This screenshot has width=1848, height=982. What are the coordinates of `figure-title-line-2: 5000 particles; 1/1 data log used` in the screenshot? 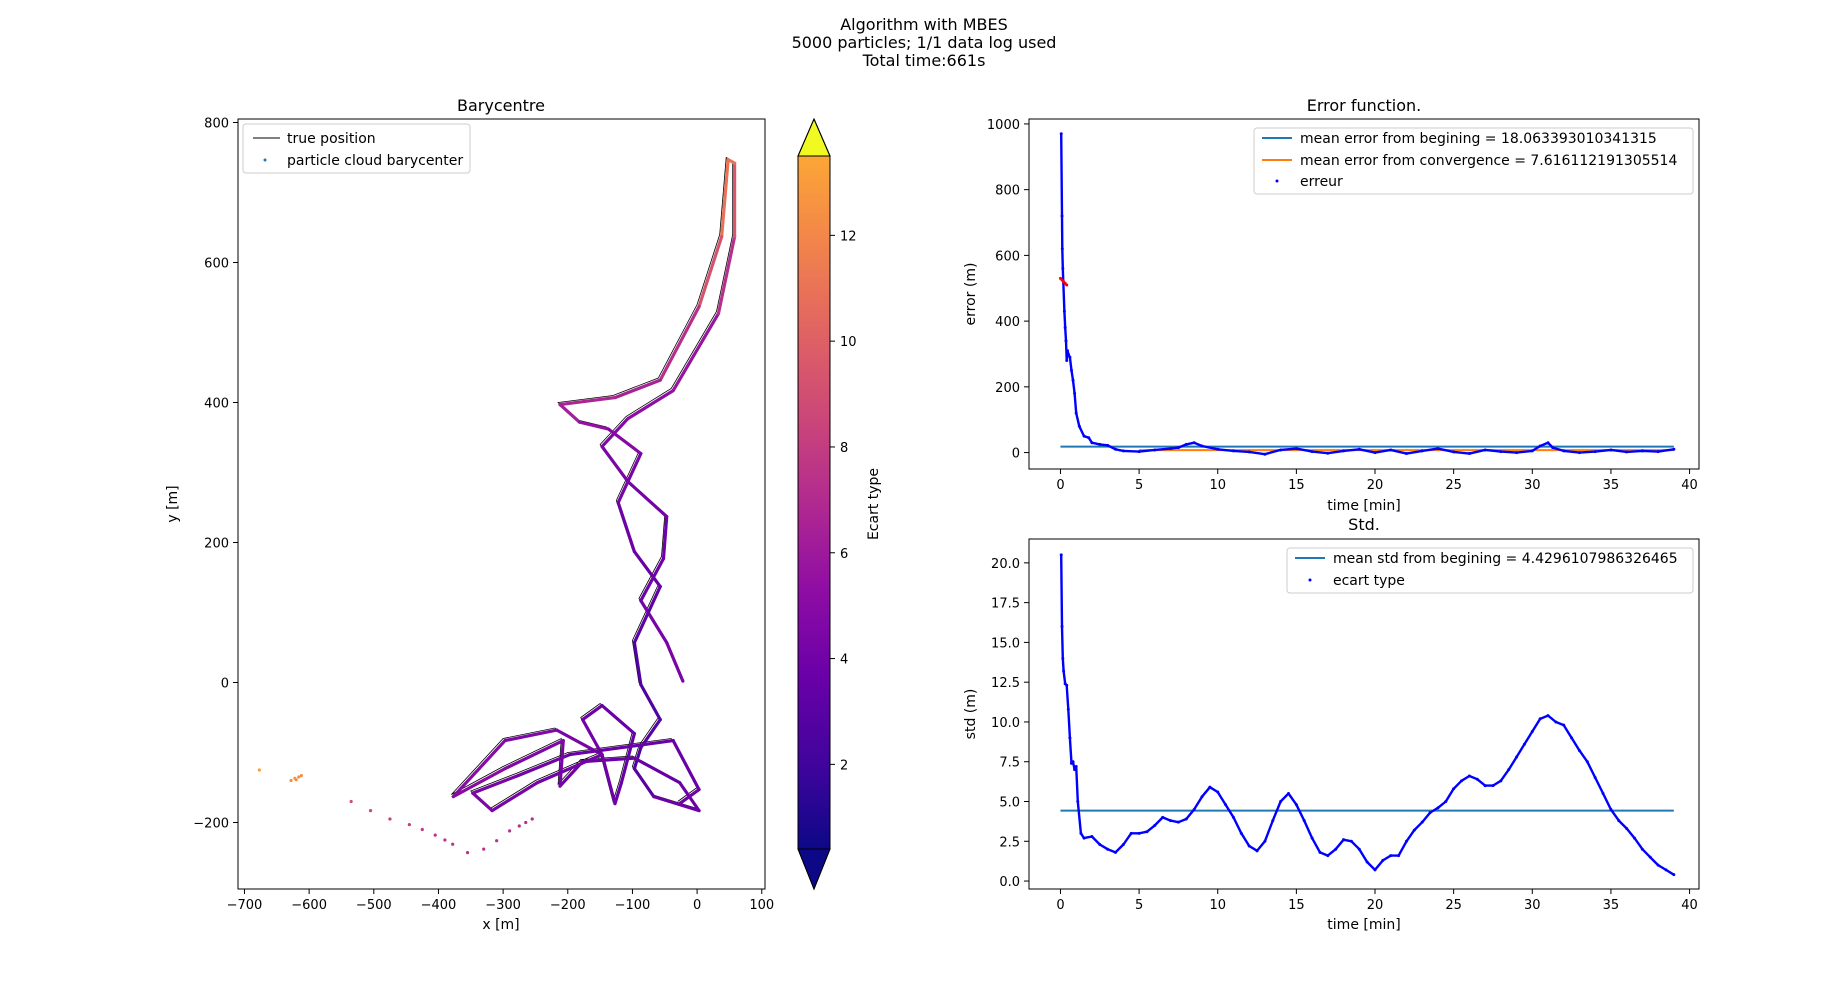 It's located at (924, 42).